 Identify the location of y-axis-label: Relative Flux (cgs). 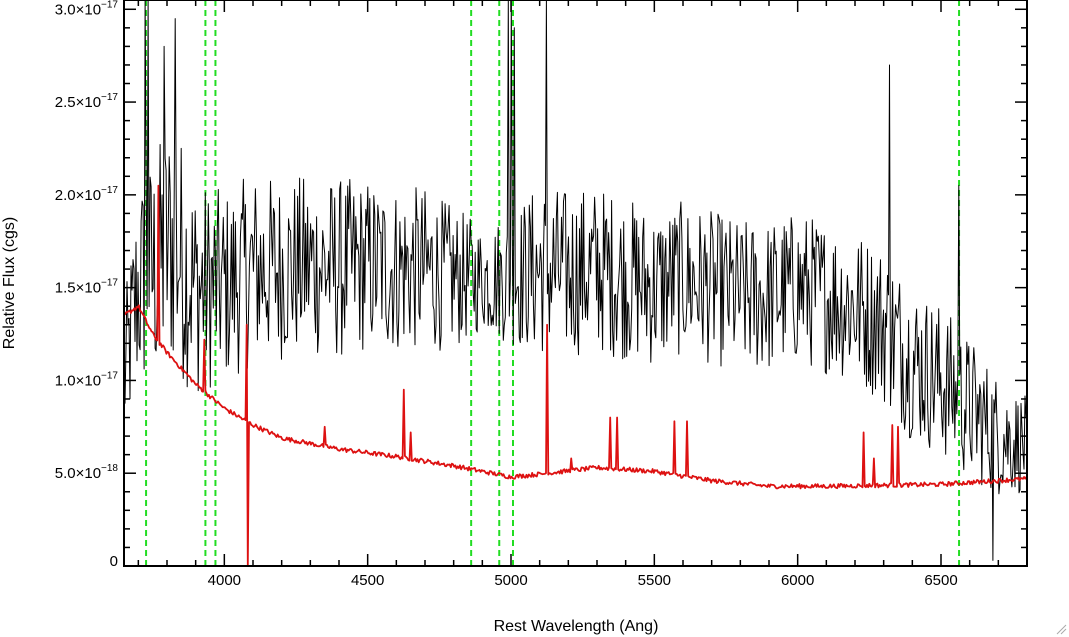
(9, 283).